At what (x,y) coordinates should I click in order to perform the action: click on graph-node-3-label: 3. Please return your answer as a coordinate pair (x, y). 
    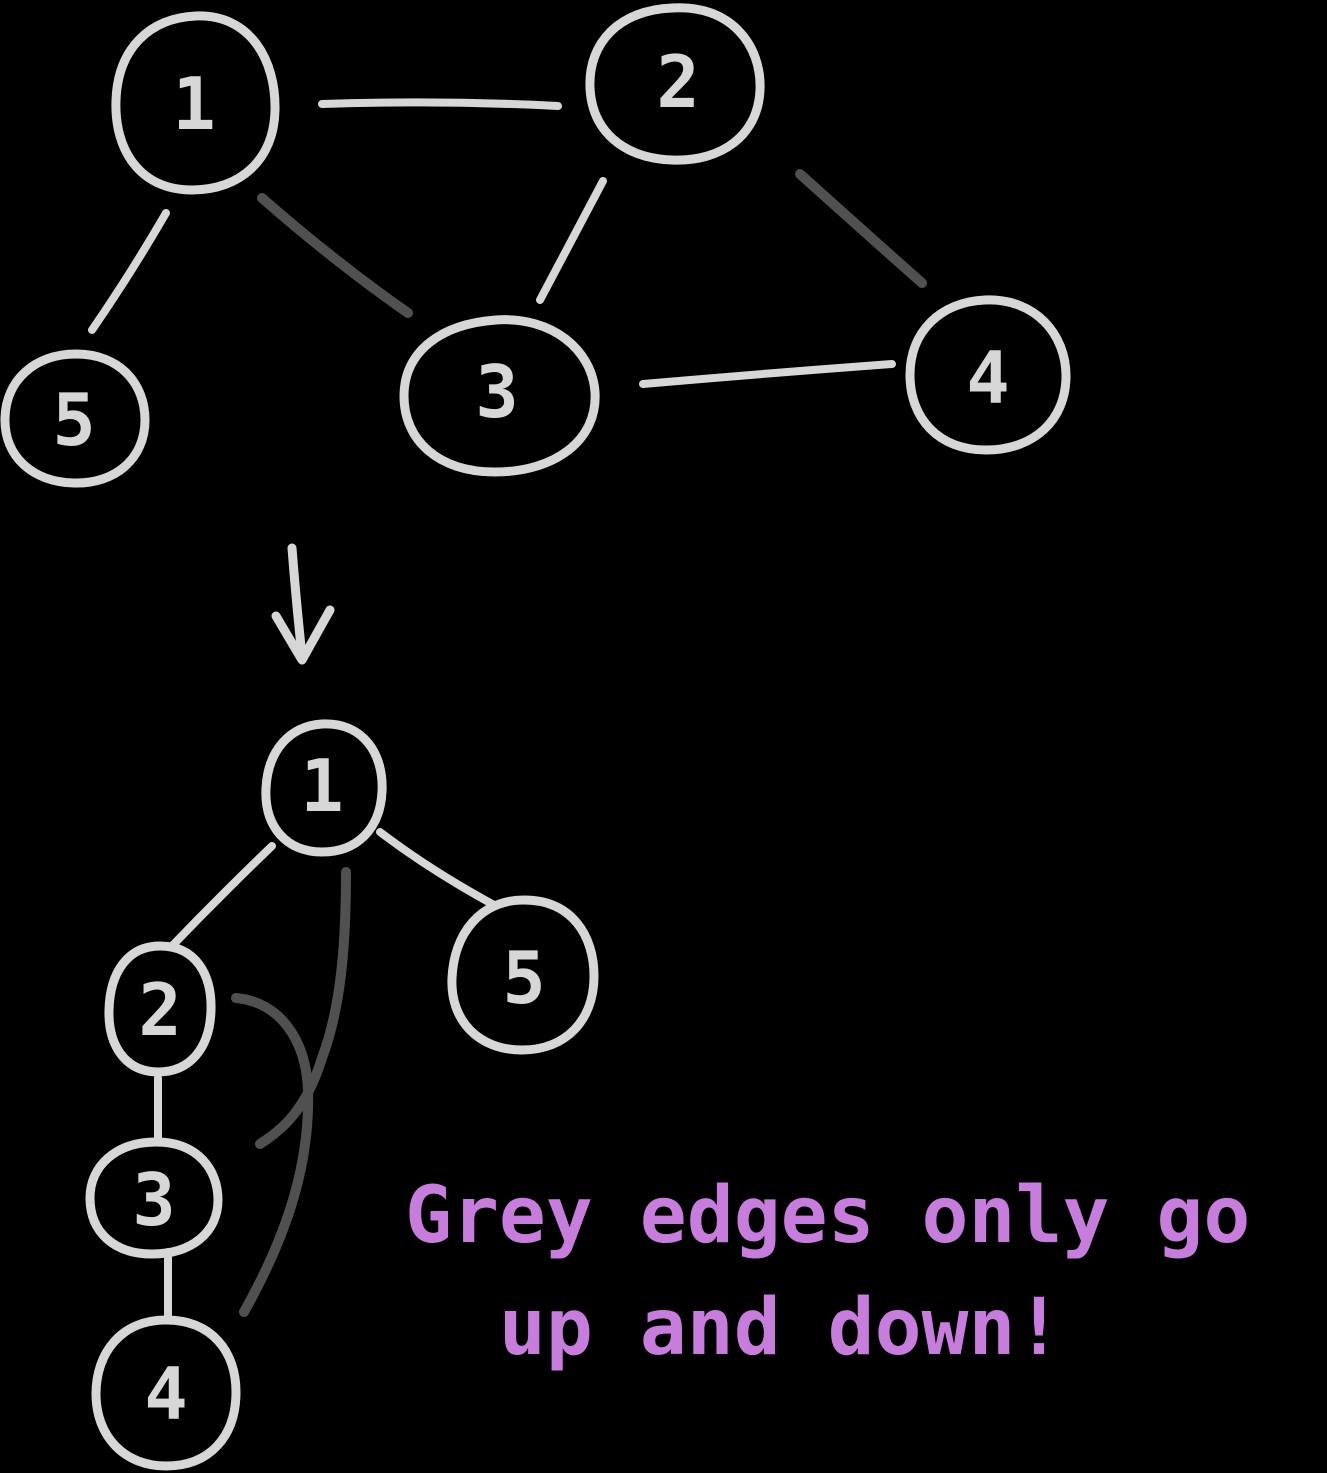
    Looking at the image, I should click on (496, 392).